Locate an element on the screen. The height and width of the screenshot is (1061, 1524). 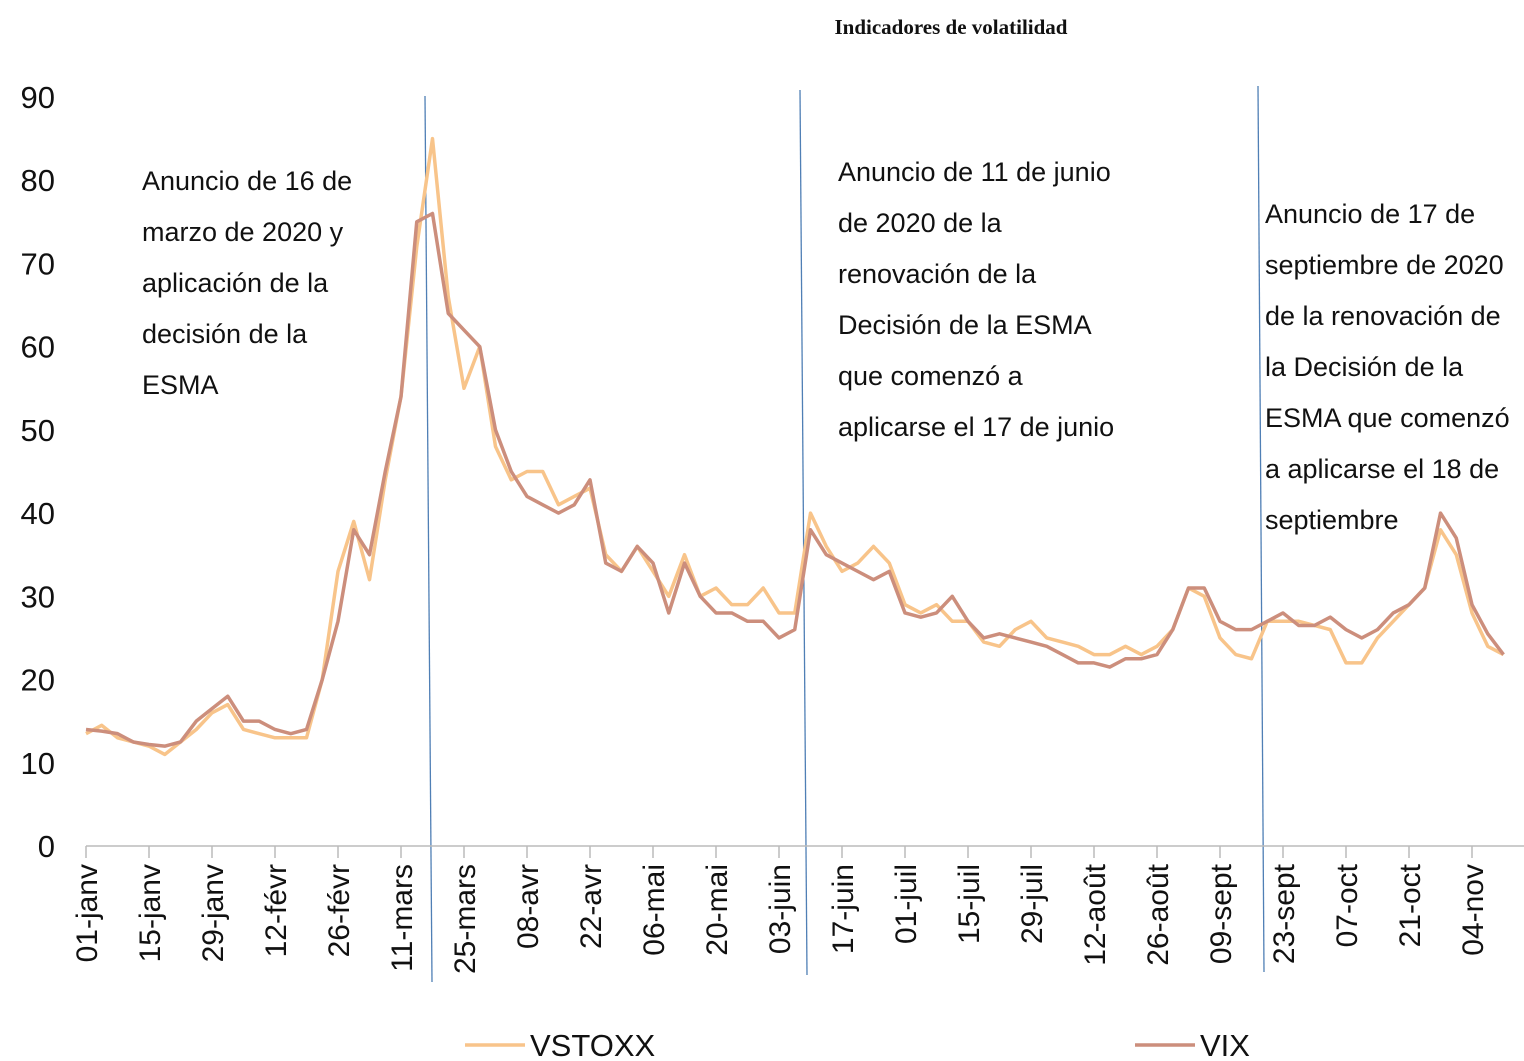
x-tick-label: 12-août is located at coordinates (1095, 914).